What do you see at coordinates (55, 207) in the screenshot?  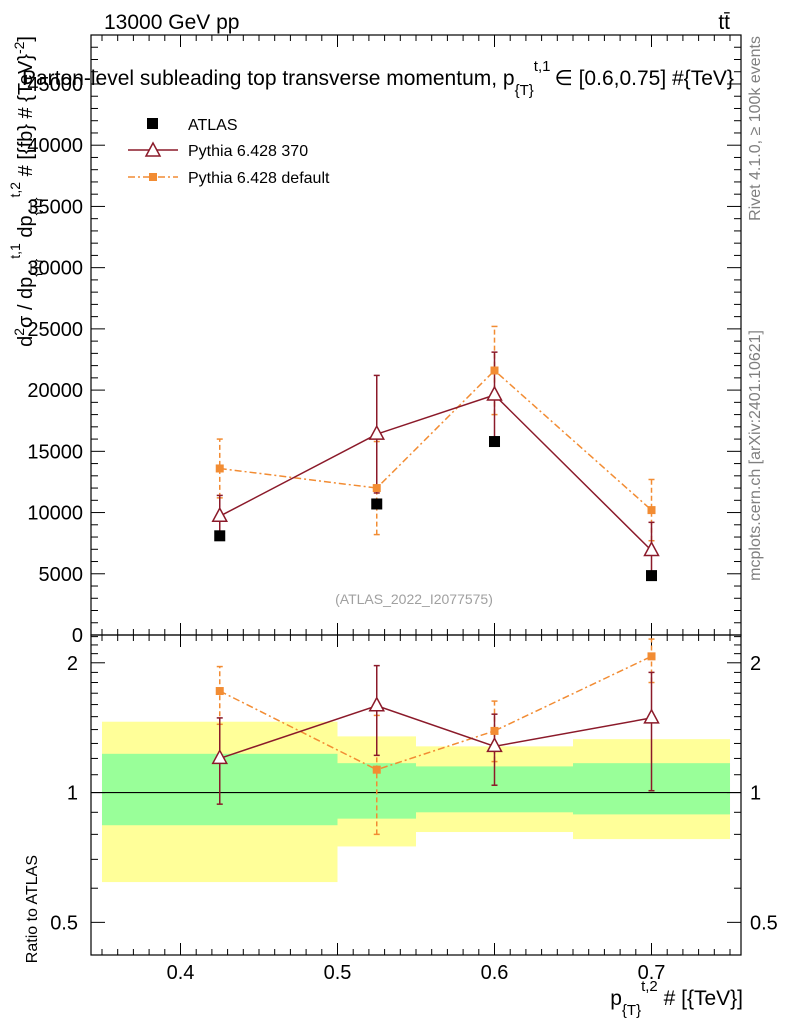 I see `main-y-tick-label: 35000` at bounding box center [55, 207].